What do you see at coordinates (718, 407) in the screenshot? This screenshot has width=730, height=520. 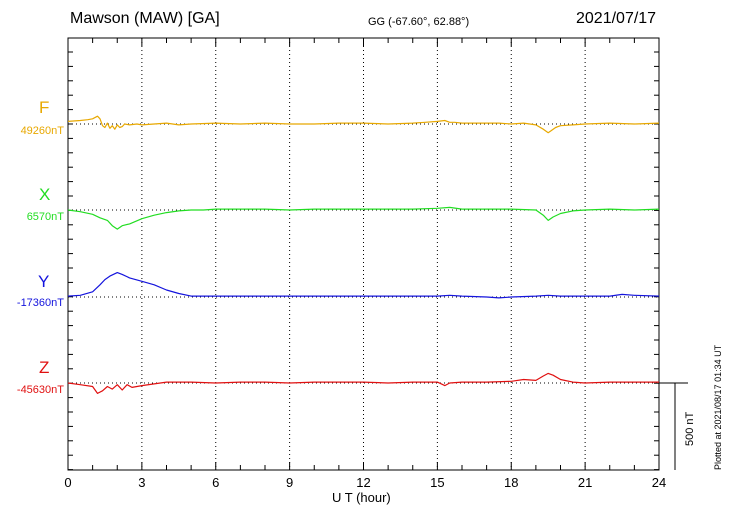 I see `plotted-timestamp: Plotted at 2021/08/17 01:34 UT` at bounding box center [718, 407].